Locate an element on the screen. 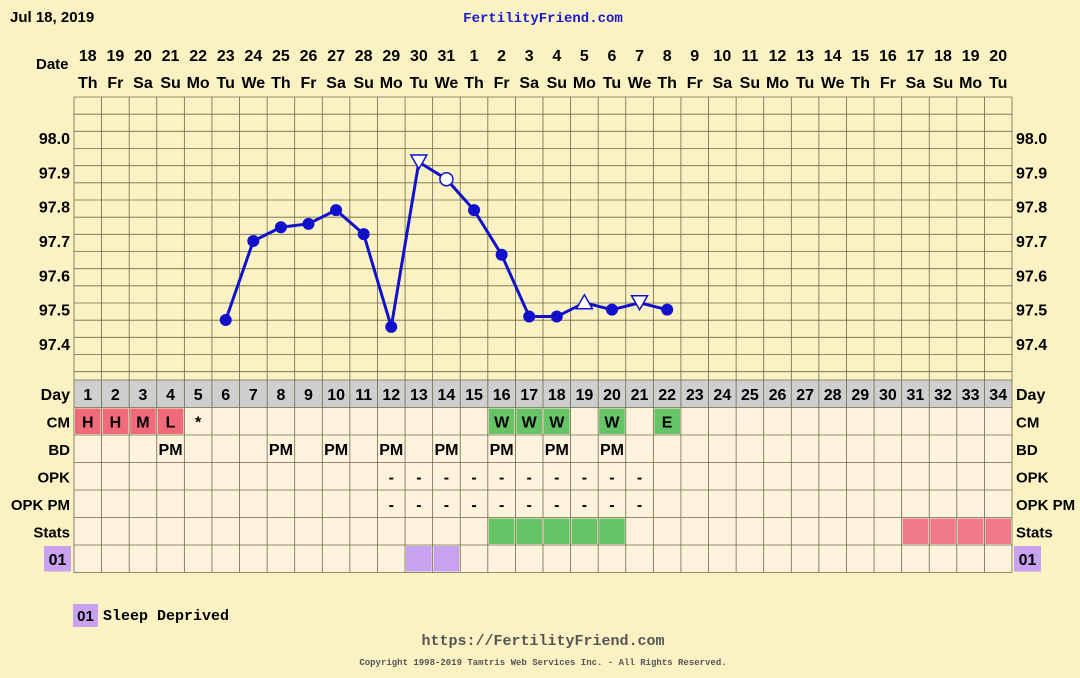 Image resolution: width=1080 pixels, height=678 pixels. row-cell-text: W is located at coordinates (557, 423).